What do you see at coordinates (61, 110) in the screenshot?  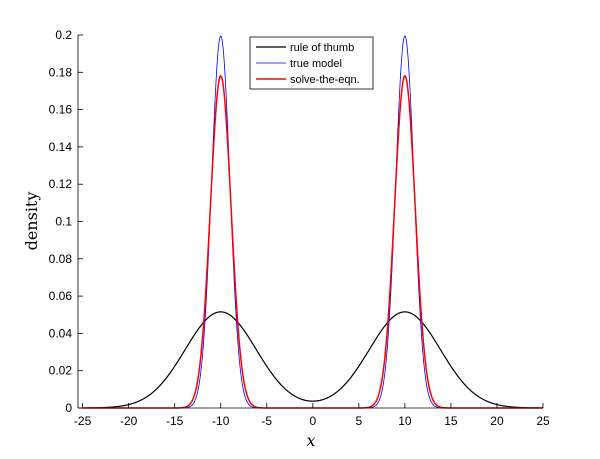 I see `y-tick-label: 0.16` at bounding box center [61, 110].